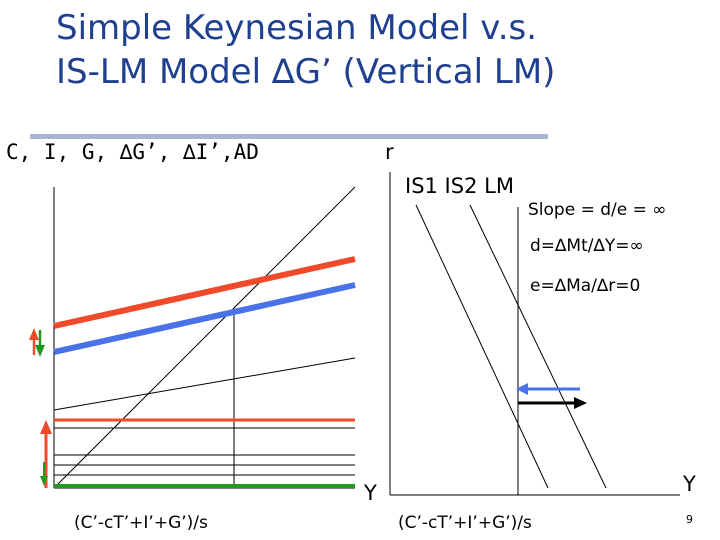 The image size is (720, 540). Describe the element at coordinates (40, 343) in the screenshot. I see `shift-arrow-down-green` at that location.